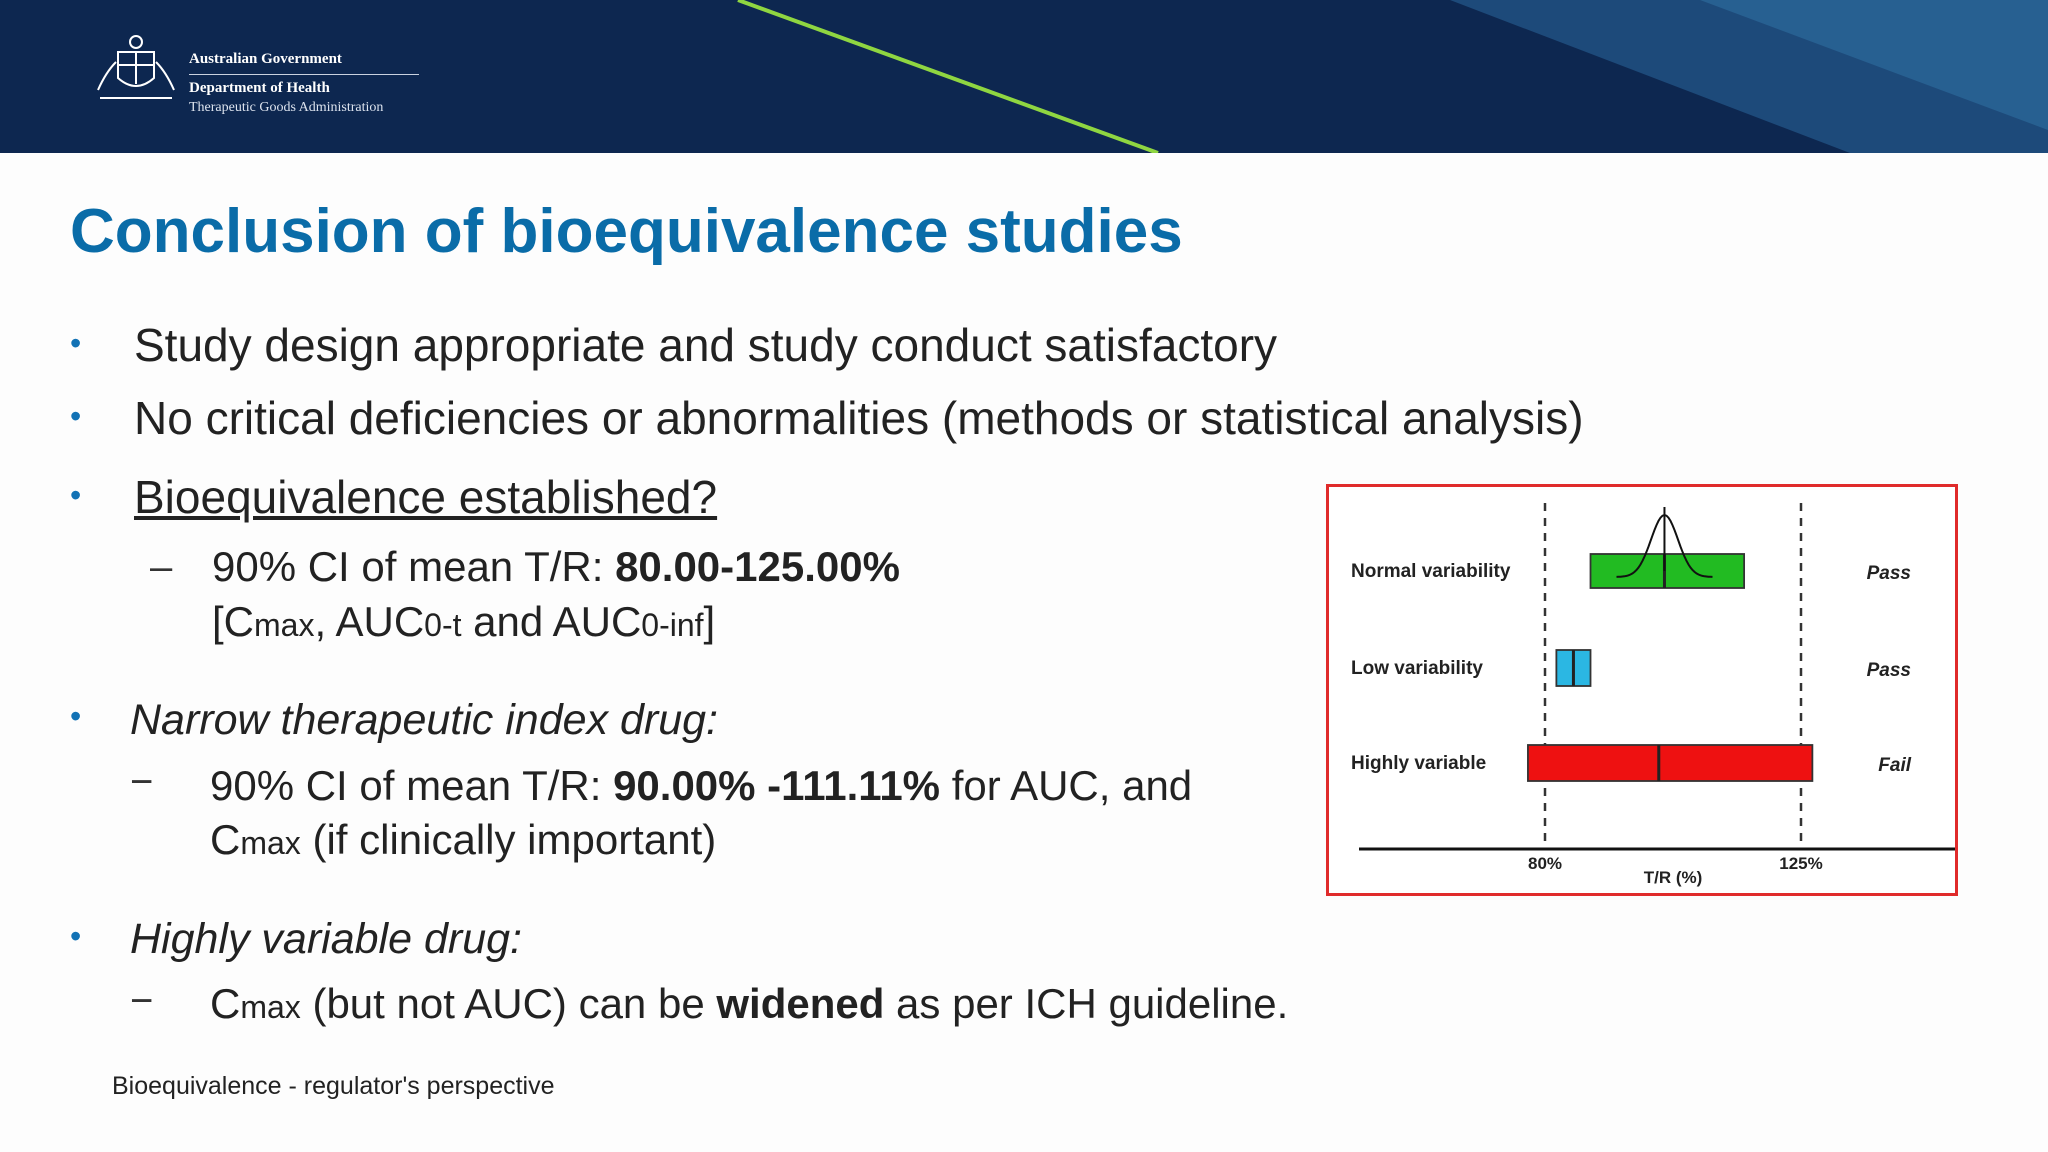 The width and height of the screenshot is (2048, 1152). Describe the element at coordinates (1673, 877) in the screenshot. I see `x-axis-label: T/R (%)` at that location.